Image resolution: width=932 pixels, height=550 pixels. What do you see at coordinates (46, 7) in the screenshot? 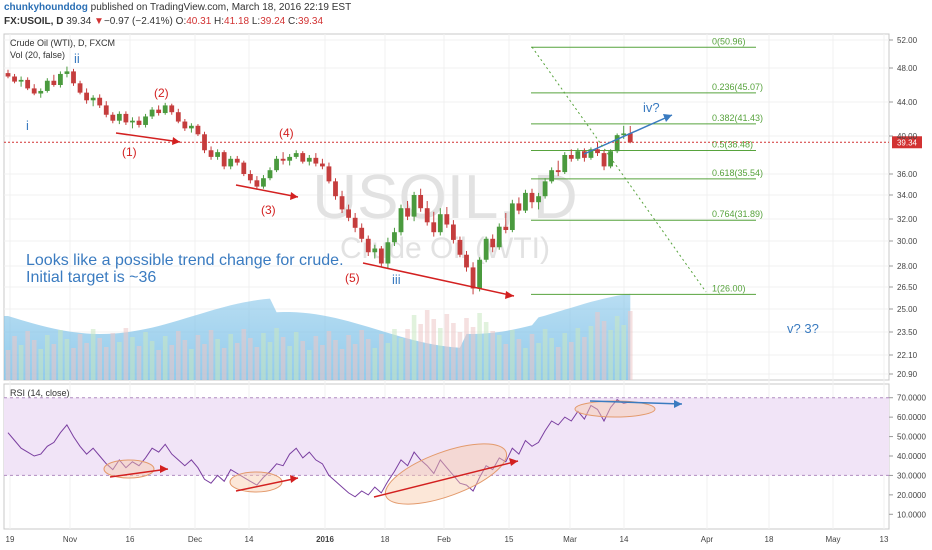
I see `publisher-name: chunkyhounddog` at bounding box center [46, 7].